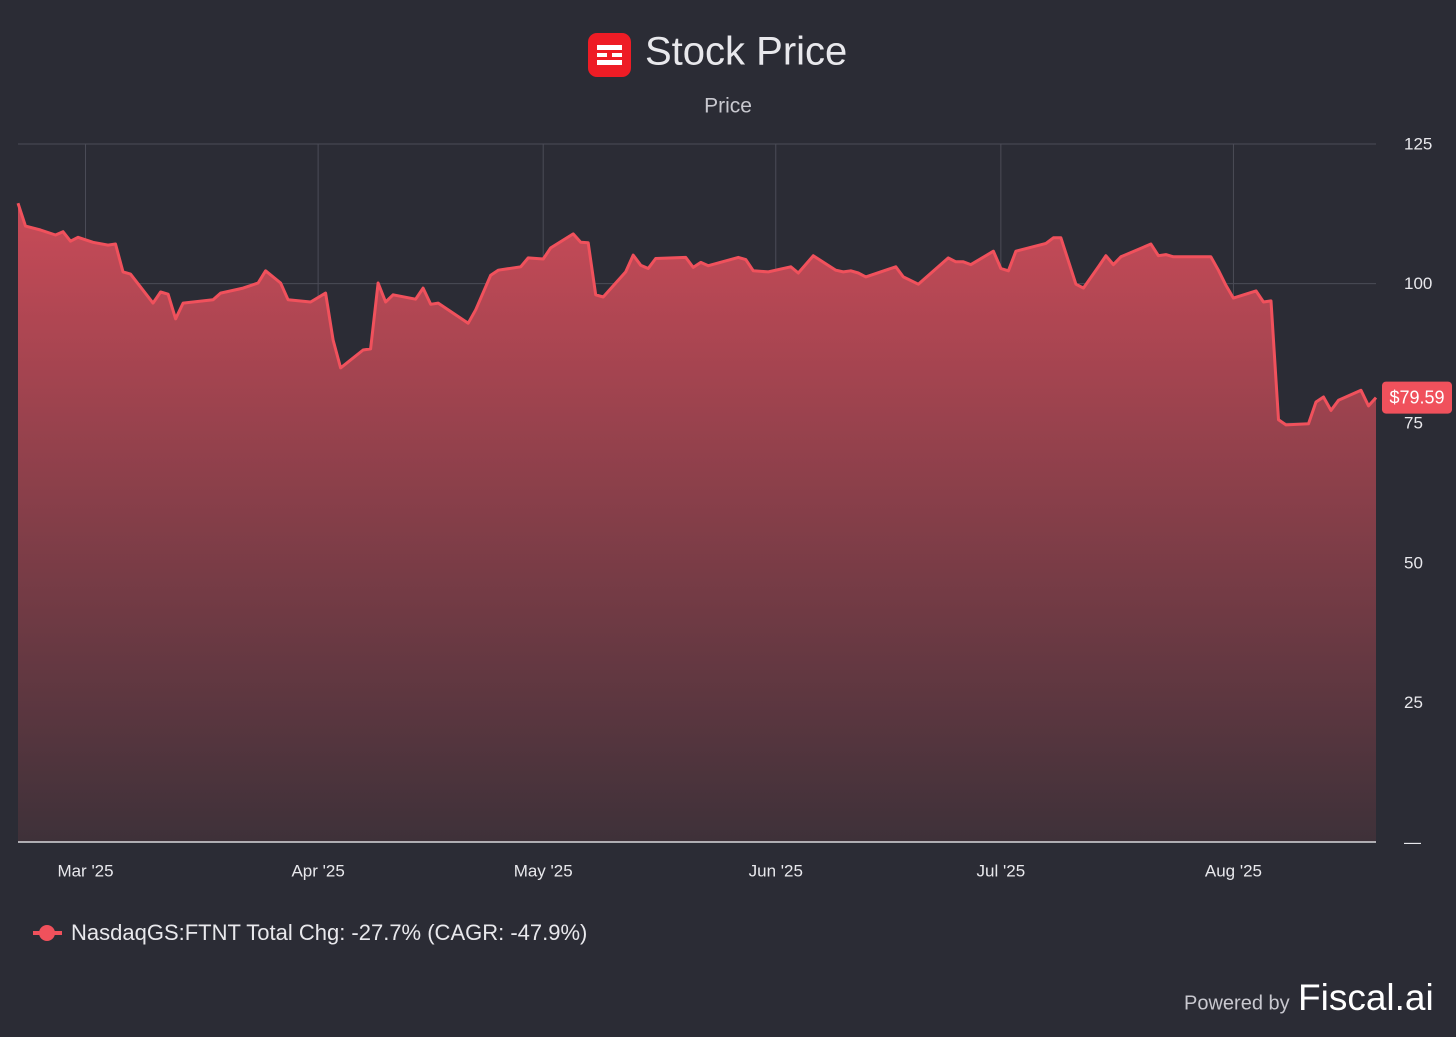  Describe the element at coordinates (1418, 283) in the screenshot. I see `y-tick-label: 100` at that location.